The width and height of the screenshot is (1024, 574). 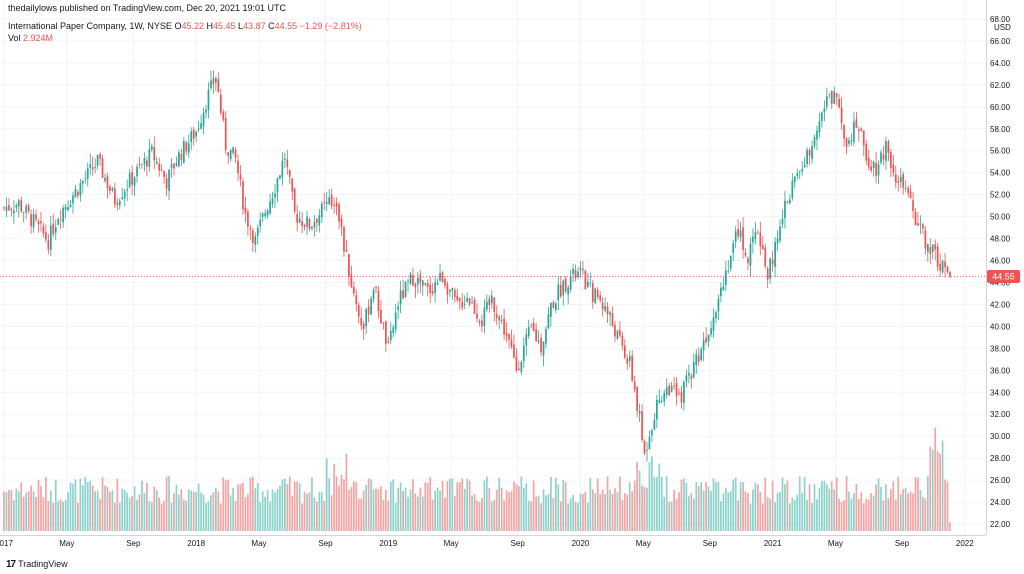 I want to click on y-tick-label: 68.00, so click(x=1000, y=19).